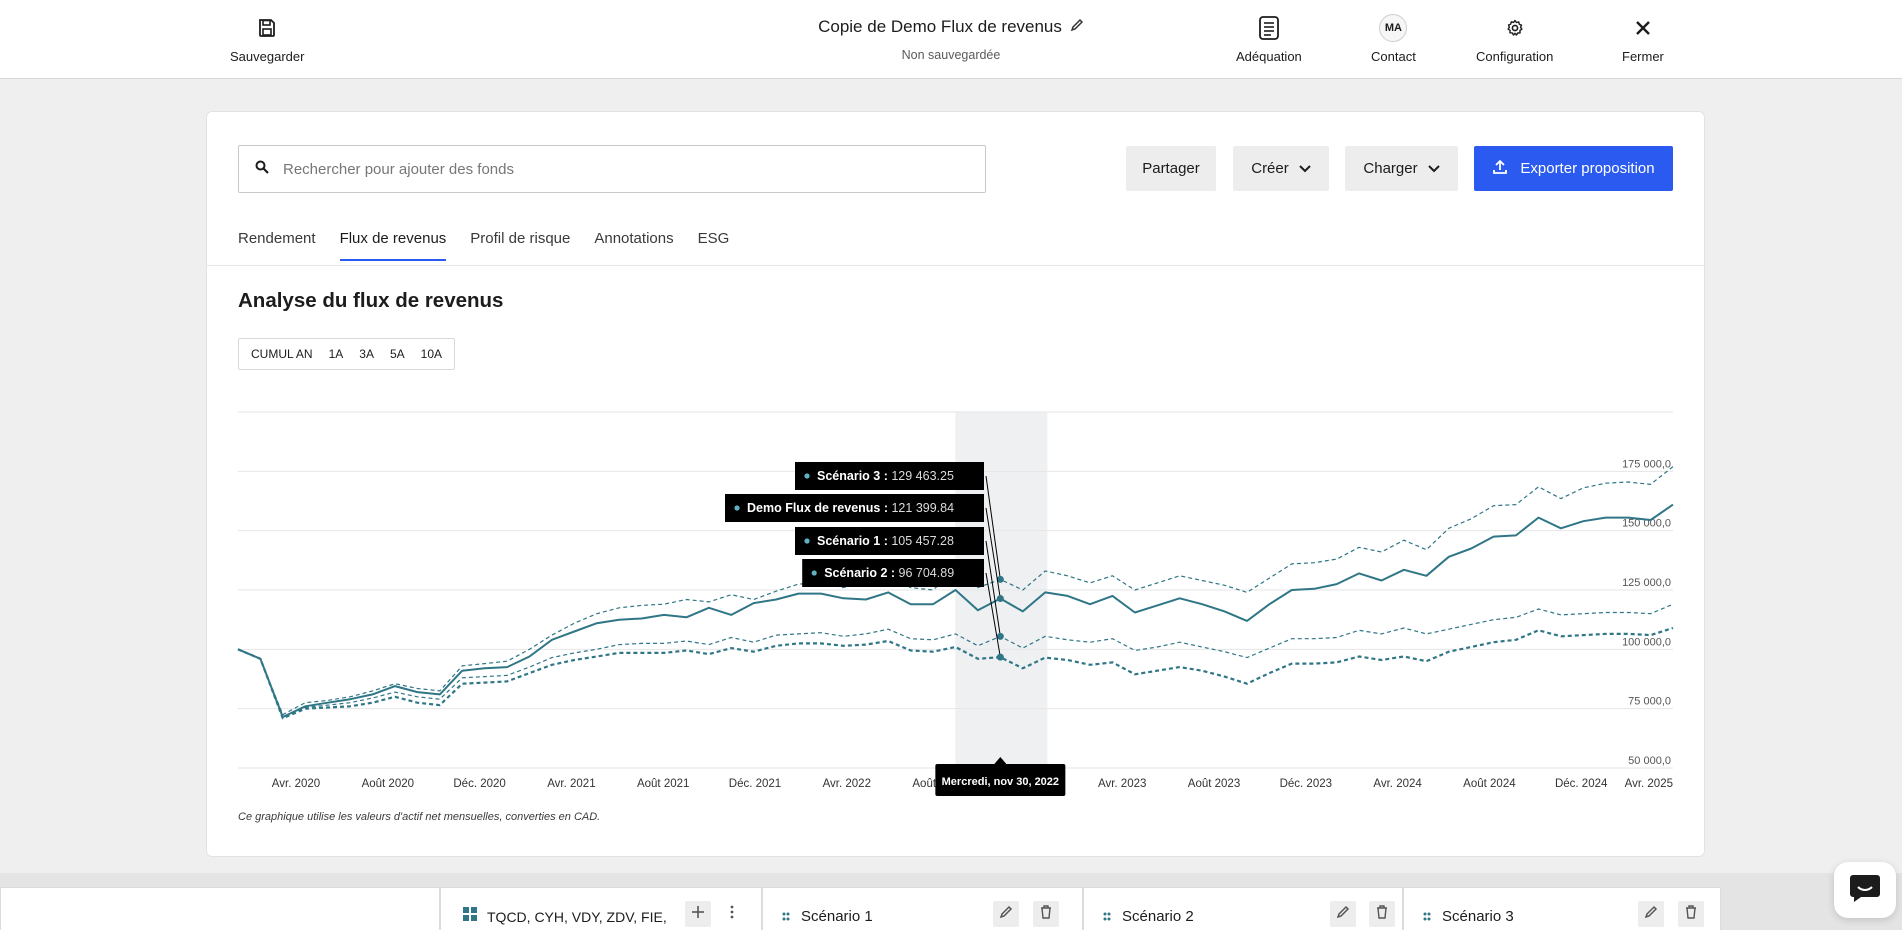  I want to click on crosshair-label: Mercredi, nov 30, 2022, so click(1000, 782).